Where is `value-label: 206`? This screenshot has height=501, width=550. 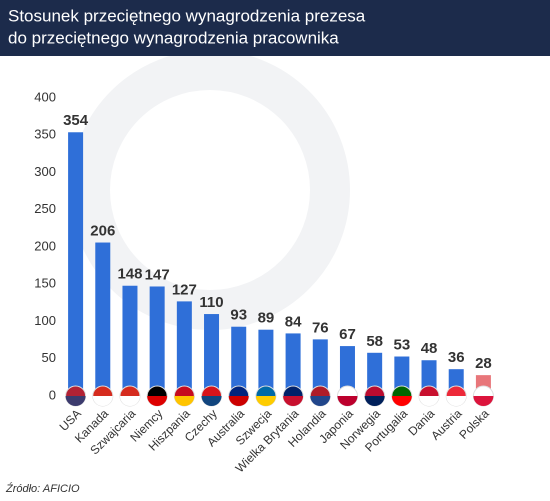
value-label: 206 is located at coordinates (102, 230).